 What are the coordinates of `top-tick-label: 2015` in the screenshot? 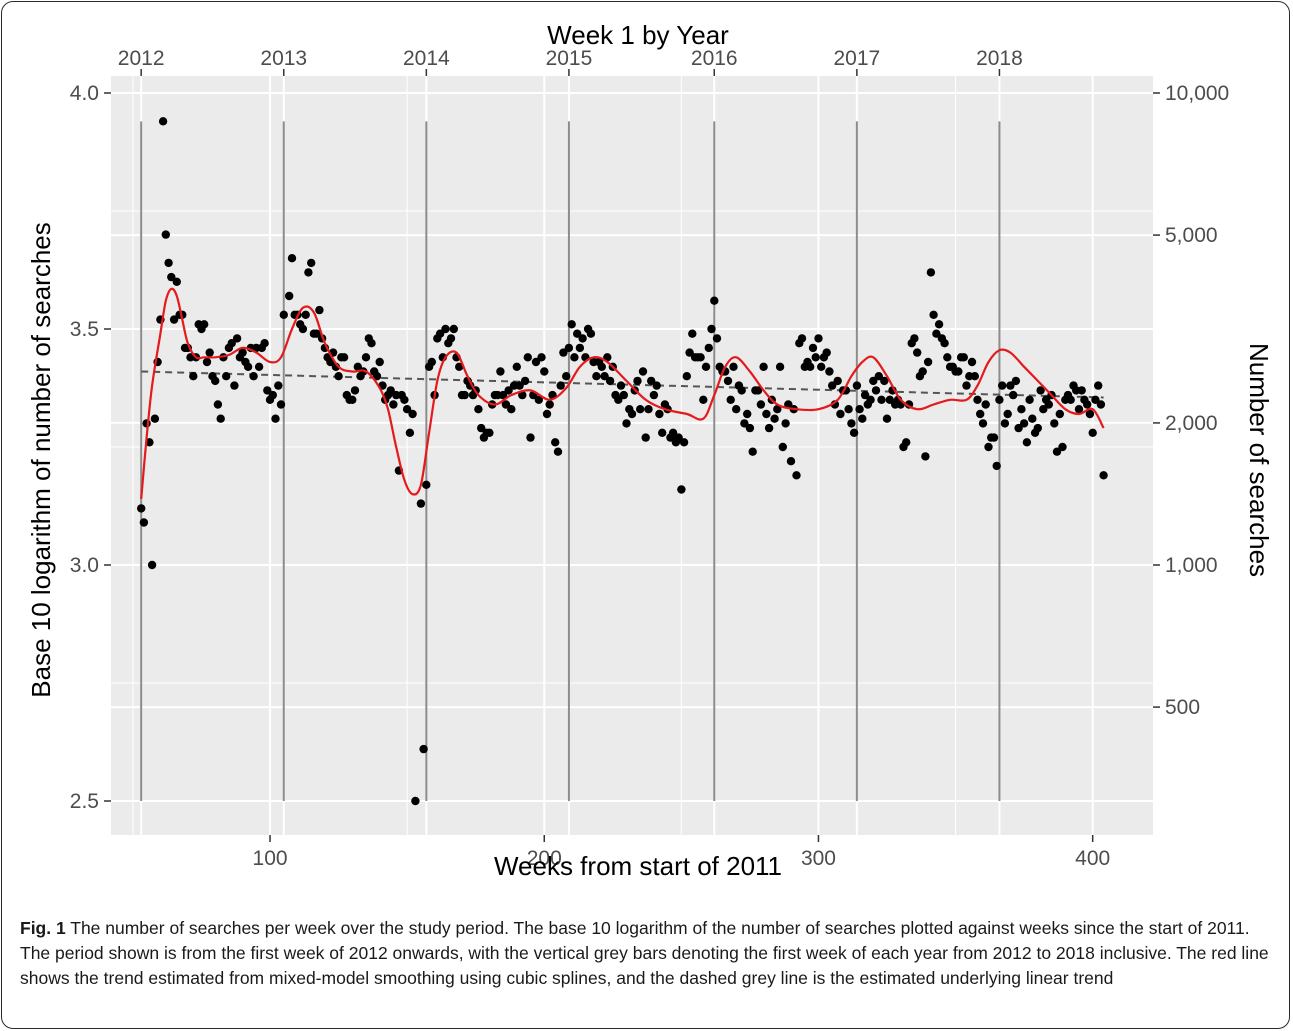 It's located at (569, 58).